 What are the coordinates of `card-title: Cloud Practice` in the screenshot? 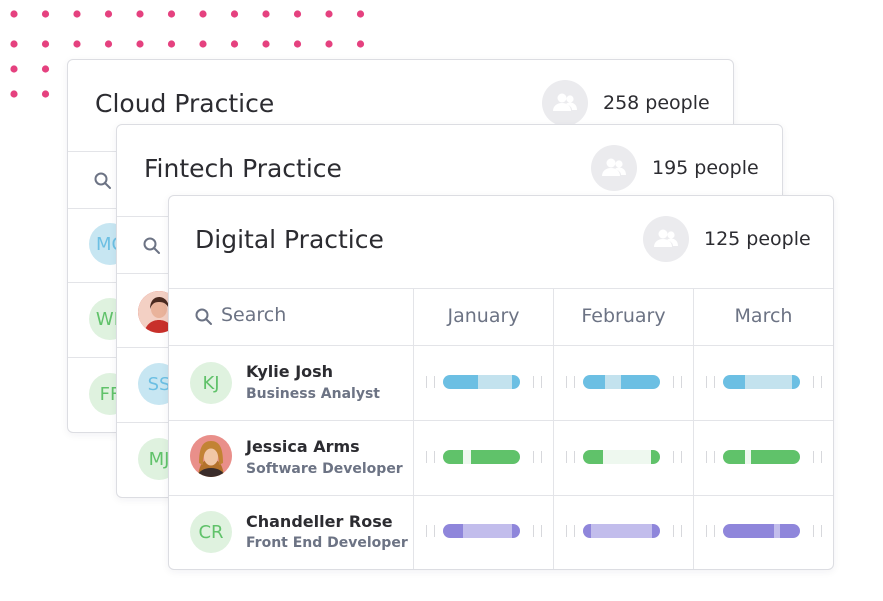 It's located at (185, 103).